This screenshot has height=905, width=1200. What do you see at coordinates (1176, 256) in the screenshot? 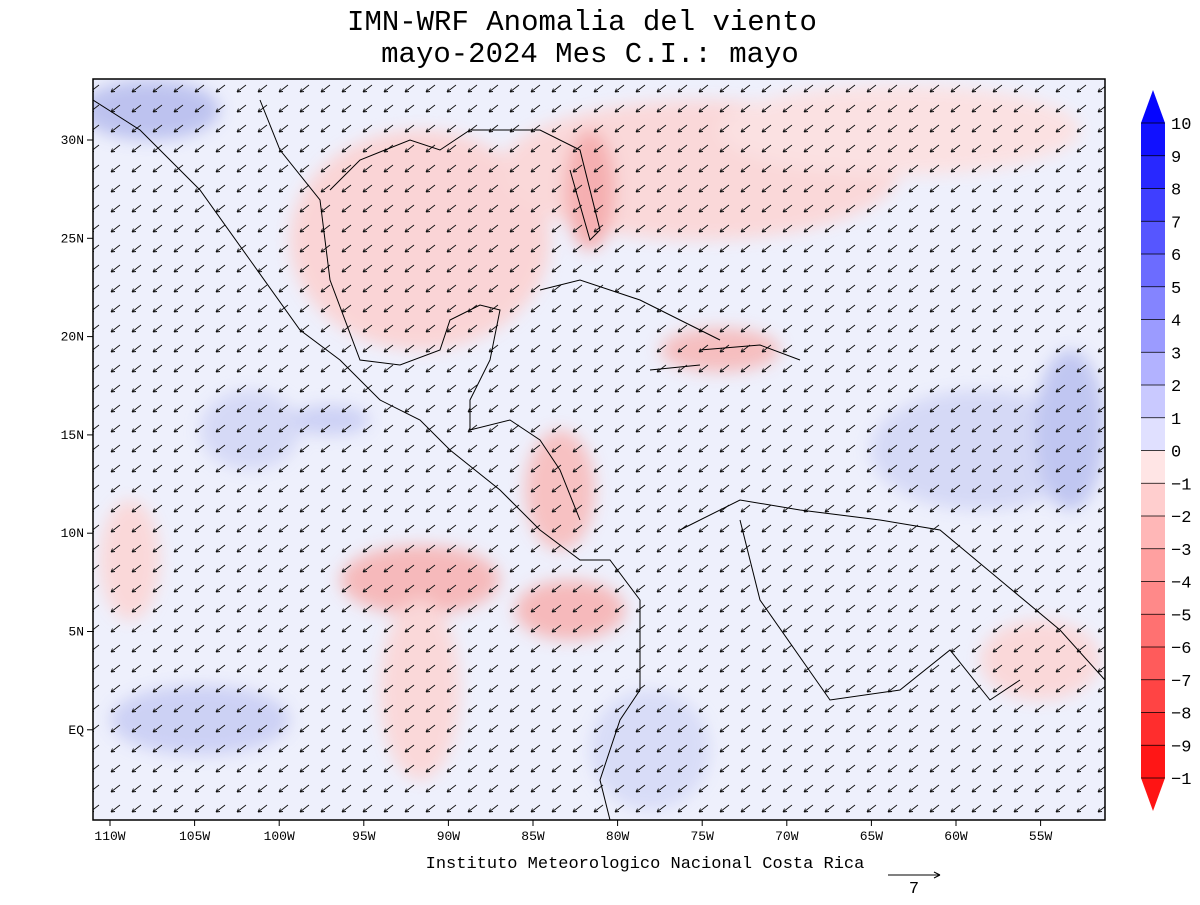
I see `colorbar-label: 6` at bounding box center [1176, 256].